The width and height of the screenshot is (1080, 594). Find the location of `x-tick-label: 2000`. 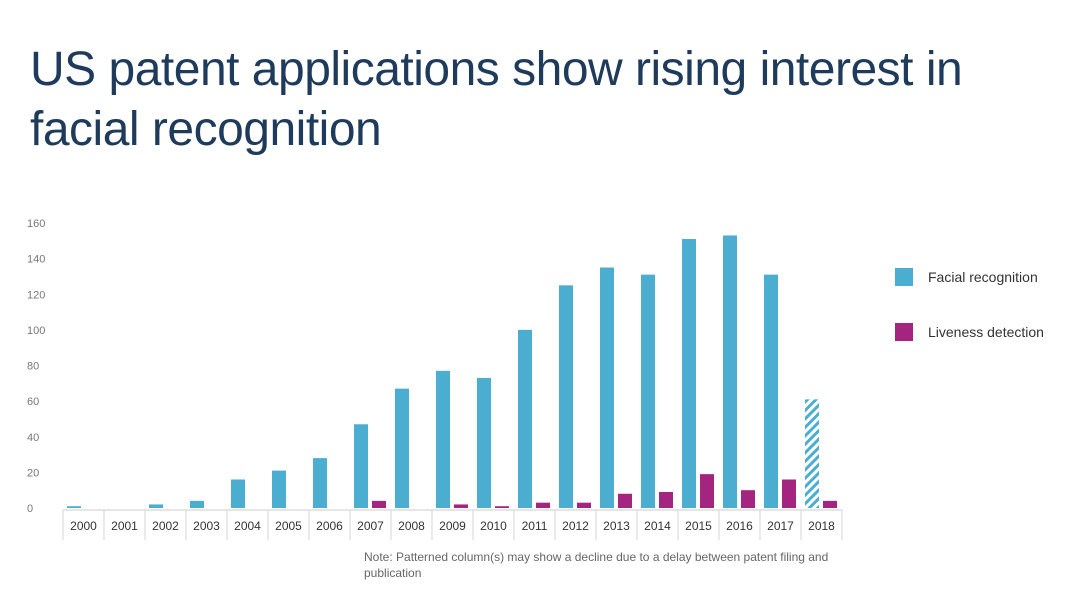

x-tick-label: 2000 is located at coordinates (83, 526).